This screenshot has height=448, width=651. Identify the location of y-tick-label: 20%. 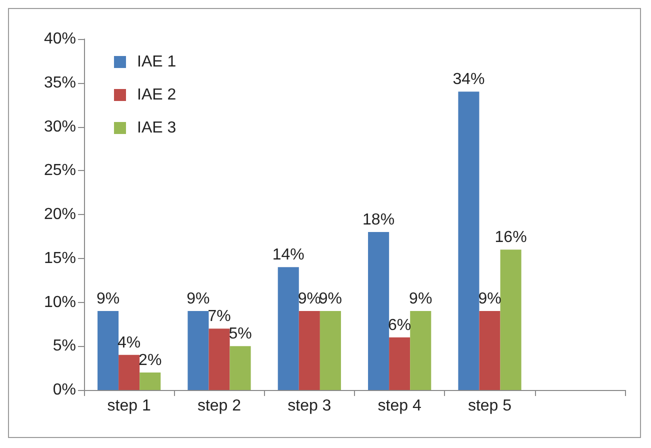
(60, 214).